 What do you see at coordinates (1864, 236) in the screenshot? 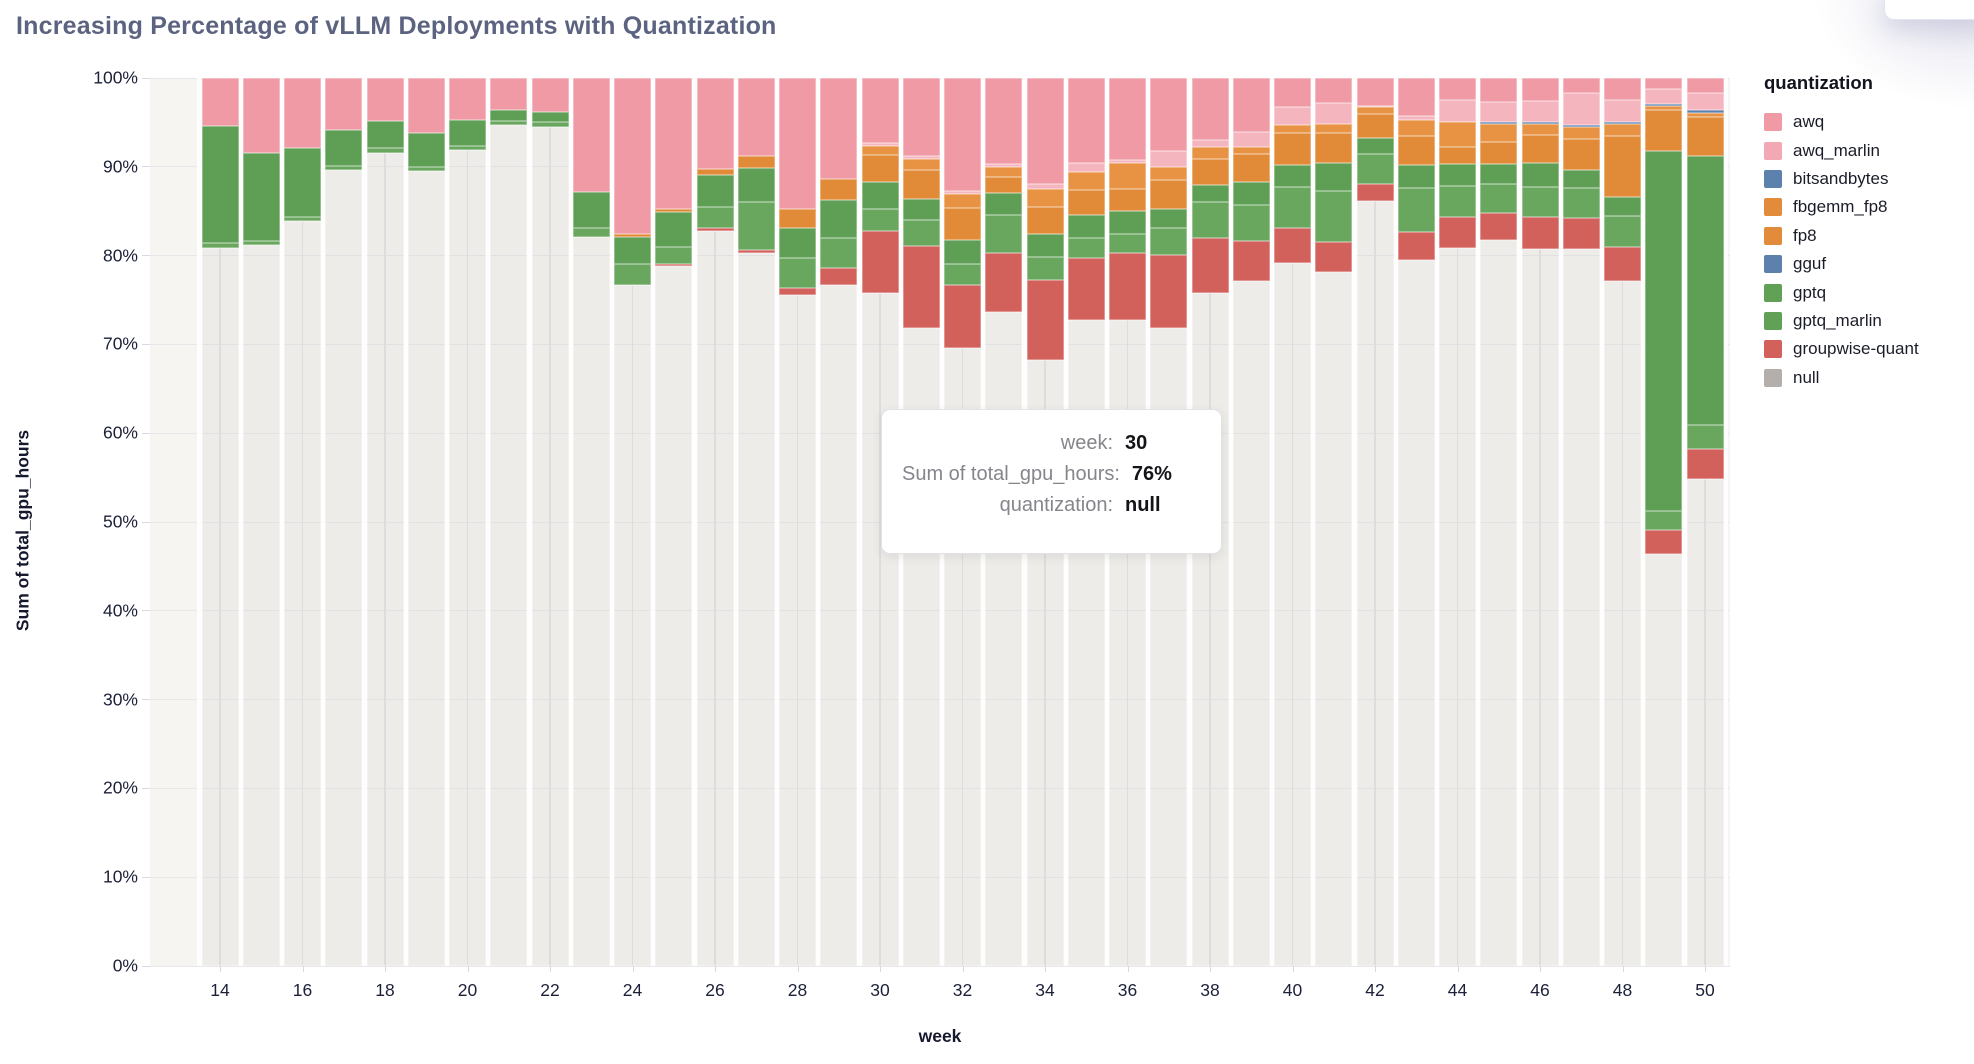
I see `legend-item-fp8: fp8` at bounding box center [1864, 236].